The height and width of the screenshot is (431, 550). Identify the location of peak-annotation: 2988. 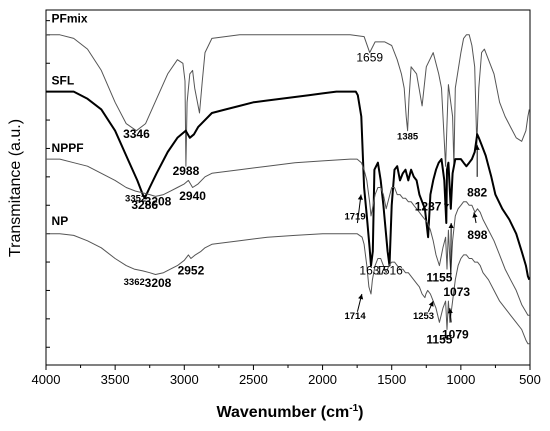
(186, 171).